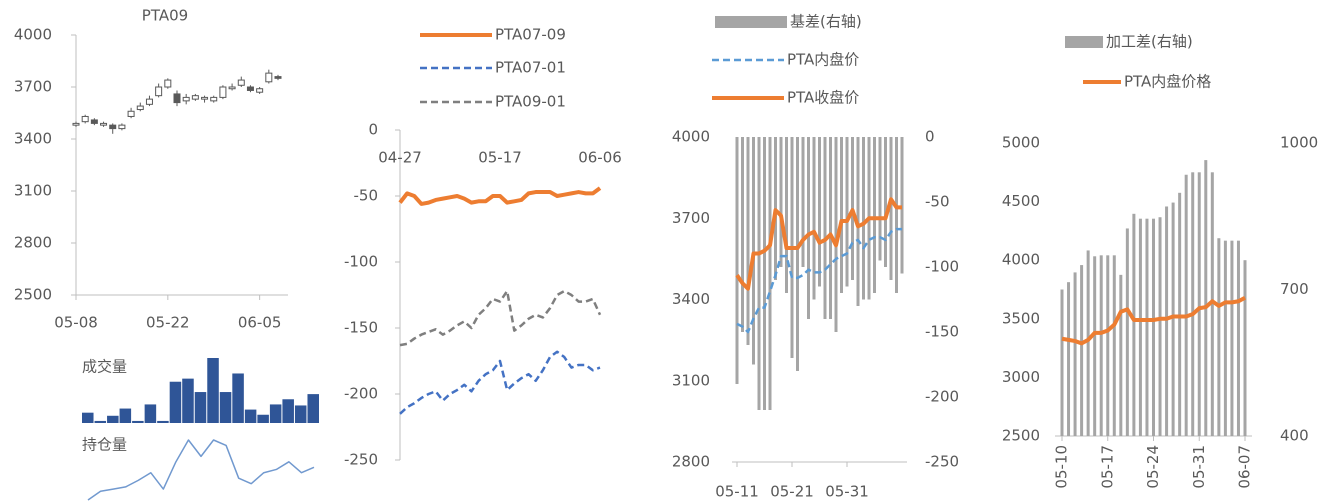 This screenshot has width=1338, height=503. What do you see at coordinates (1062, 467) in the screenshot?
I see `x-tick-label: 05-10` at bounding box center [1062, 467].